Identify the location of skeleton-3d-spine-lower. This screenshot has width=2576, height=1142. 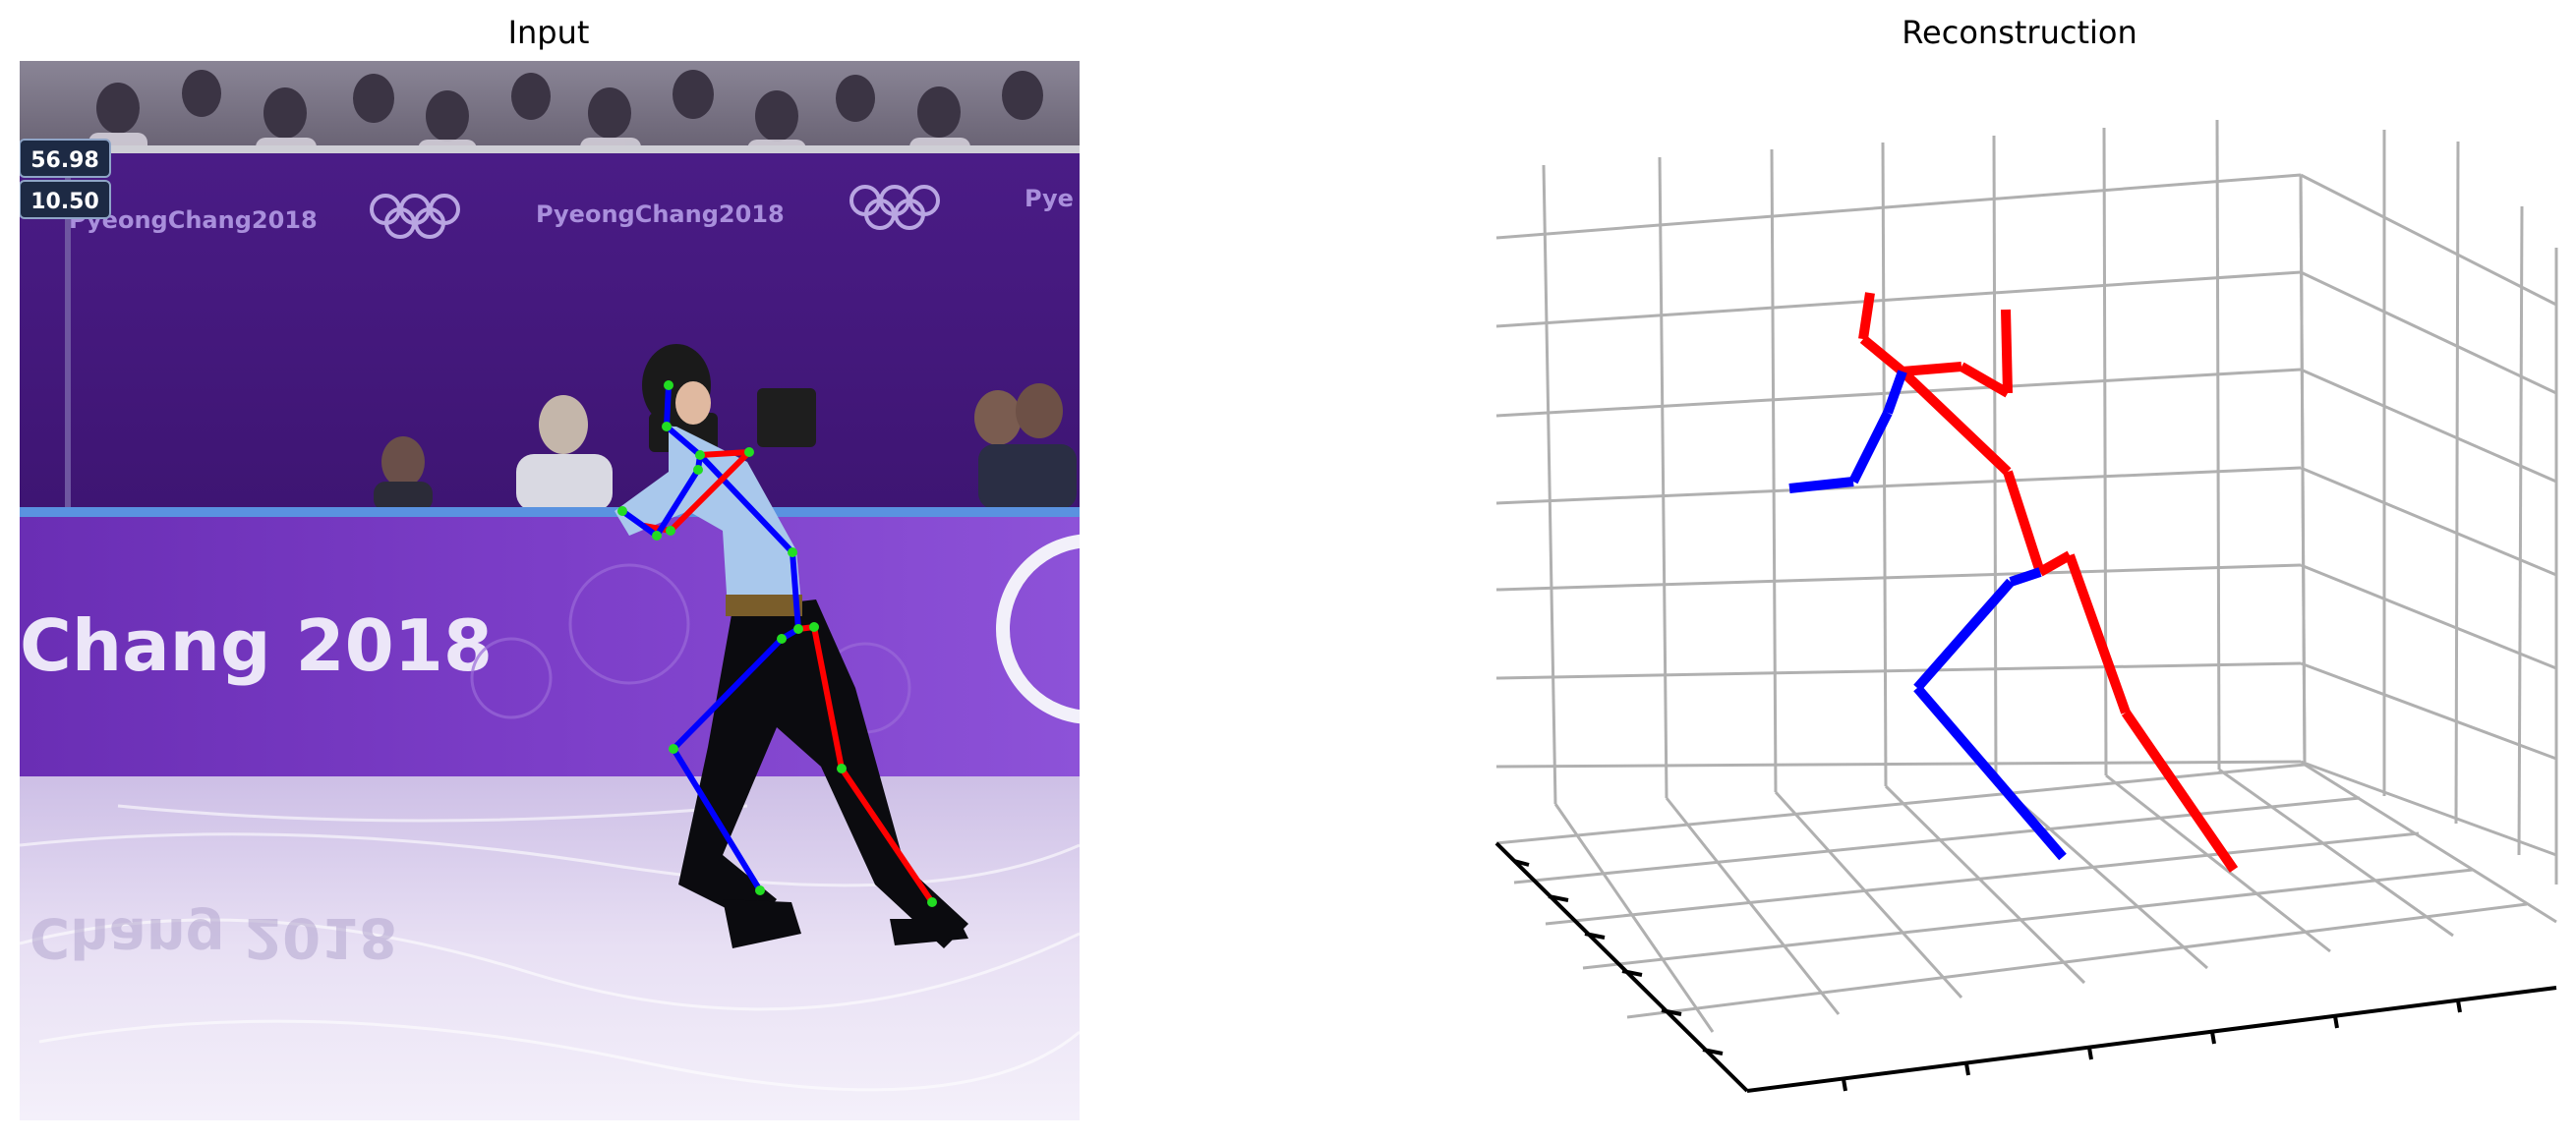
(2024, 522).